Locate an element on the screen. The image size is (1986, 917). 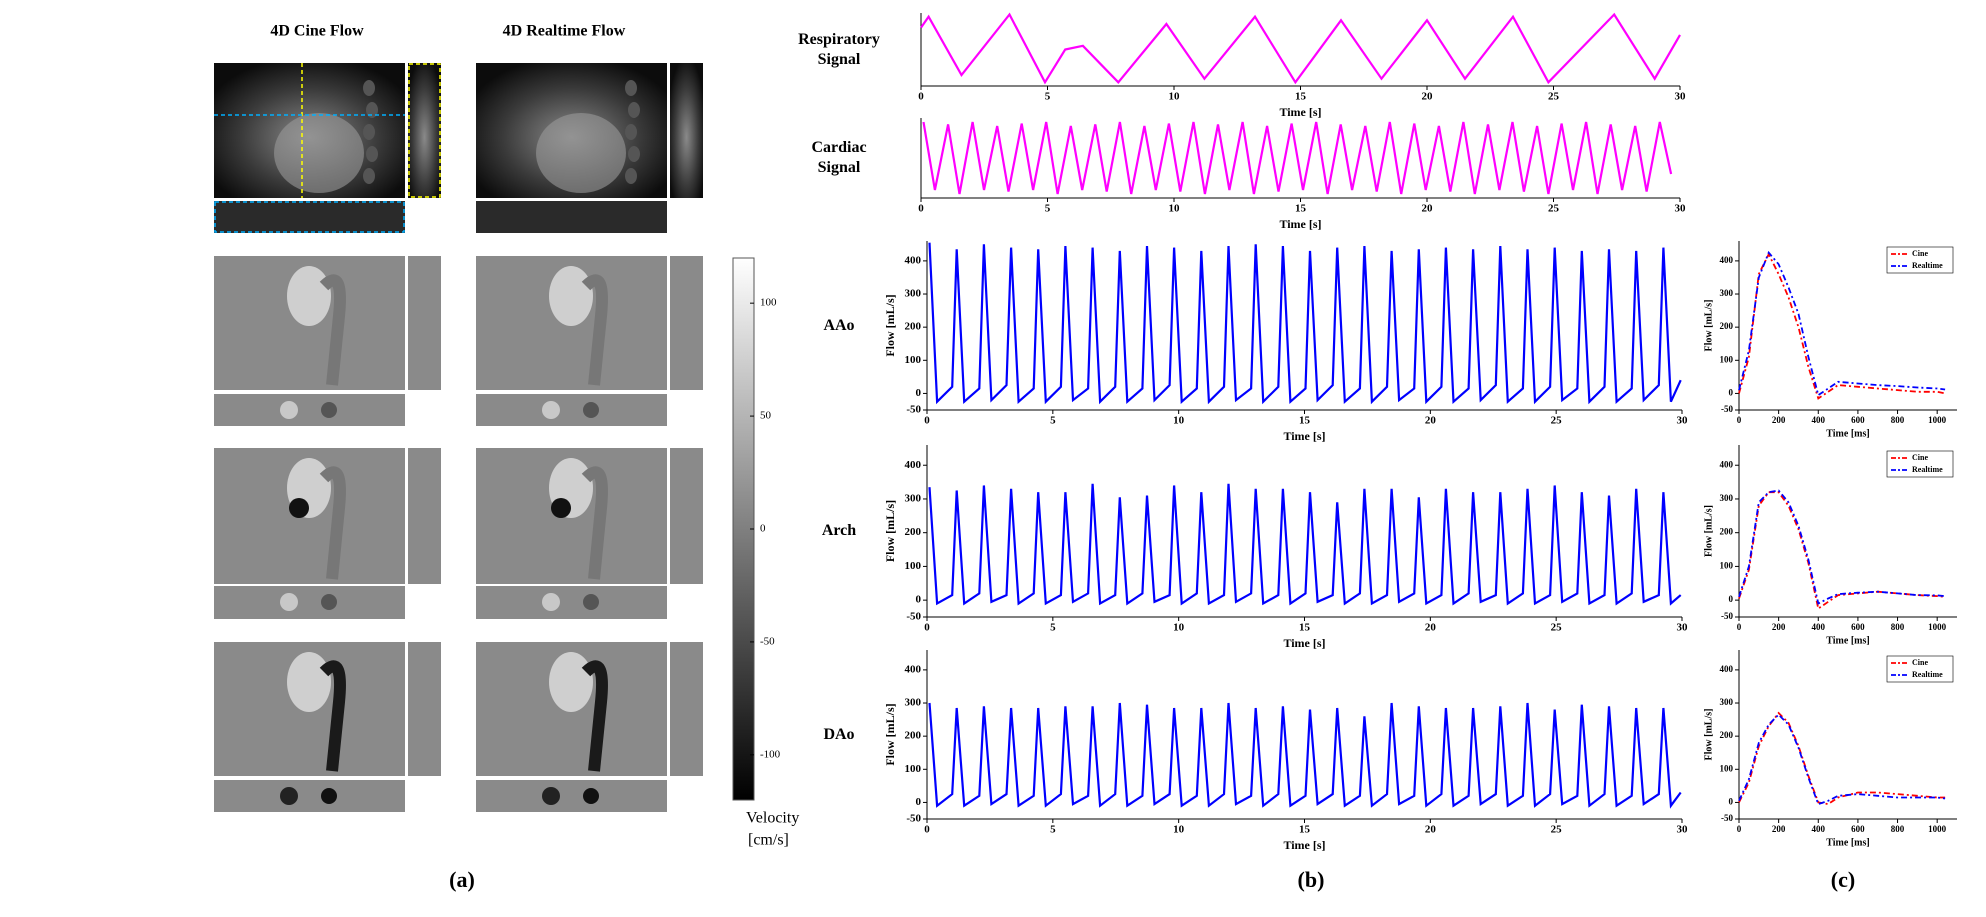
legend-label: Realtime is located at coordinates (1927, 674).